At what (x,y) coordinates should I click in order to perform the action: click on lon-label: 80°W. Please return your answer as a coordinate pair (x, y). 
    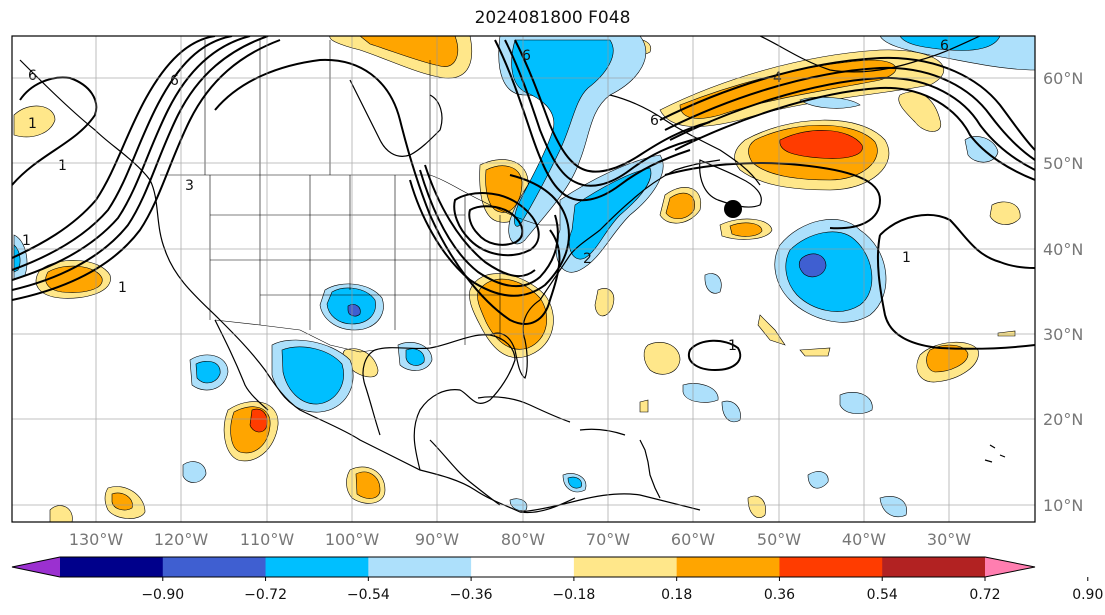
    Looking at the image, I should click on (523, 539).